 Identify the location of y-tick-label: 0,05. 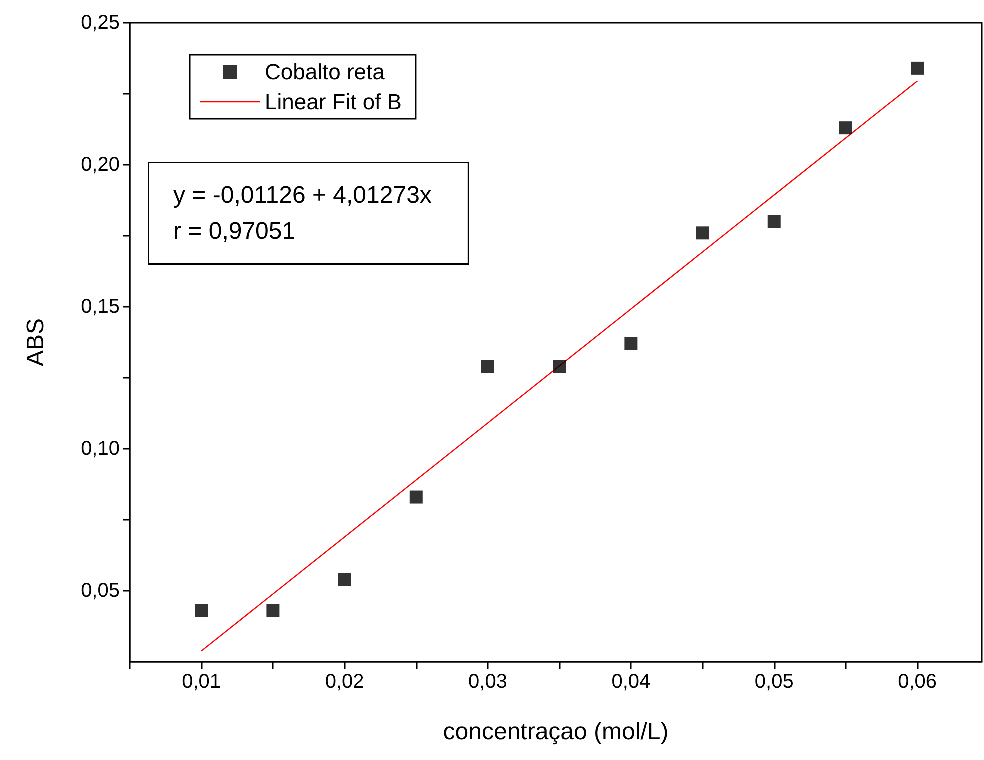
(100, 591).